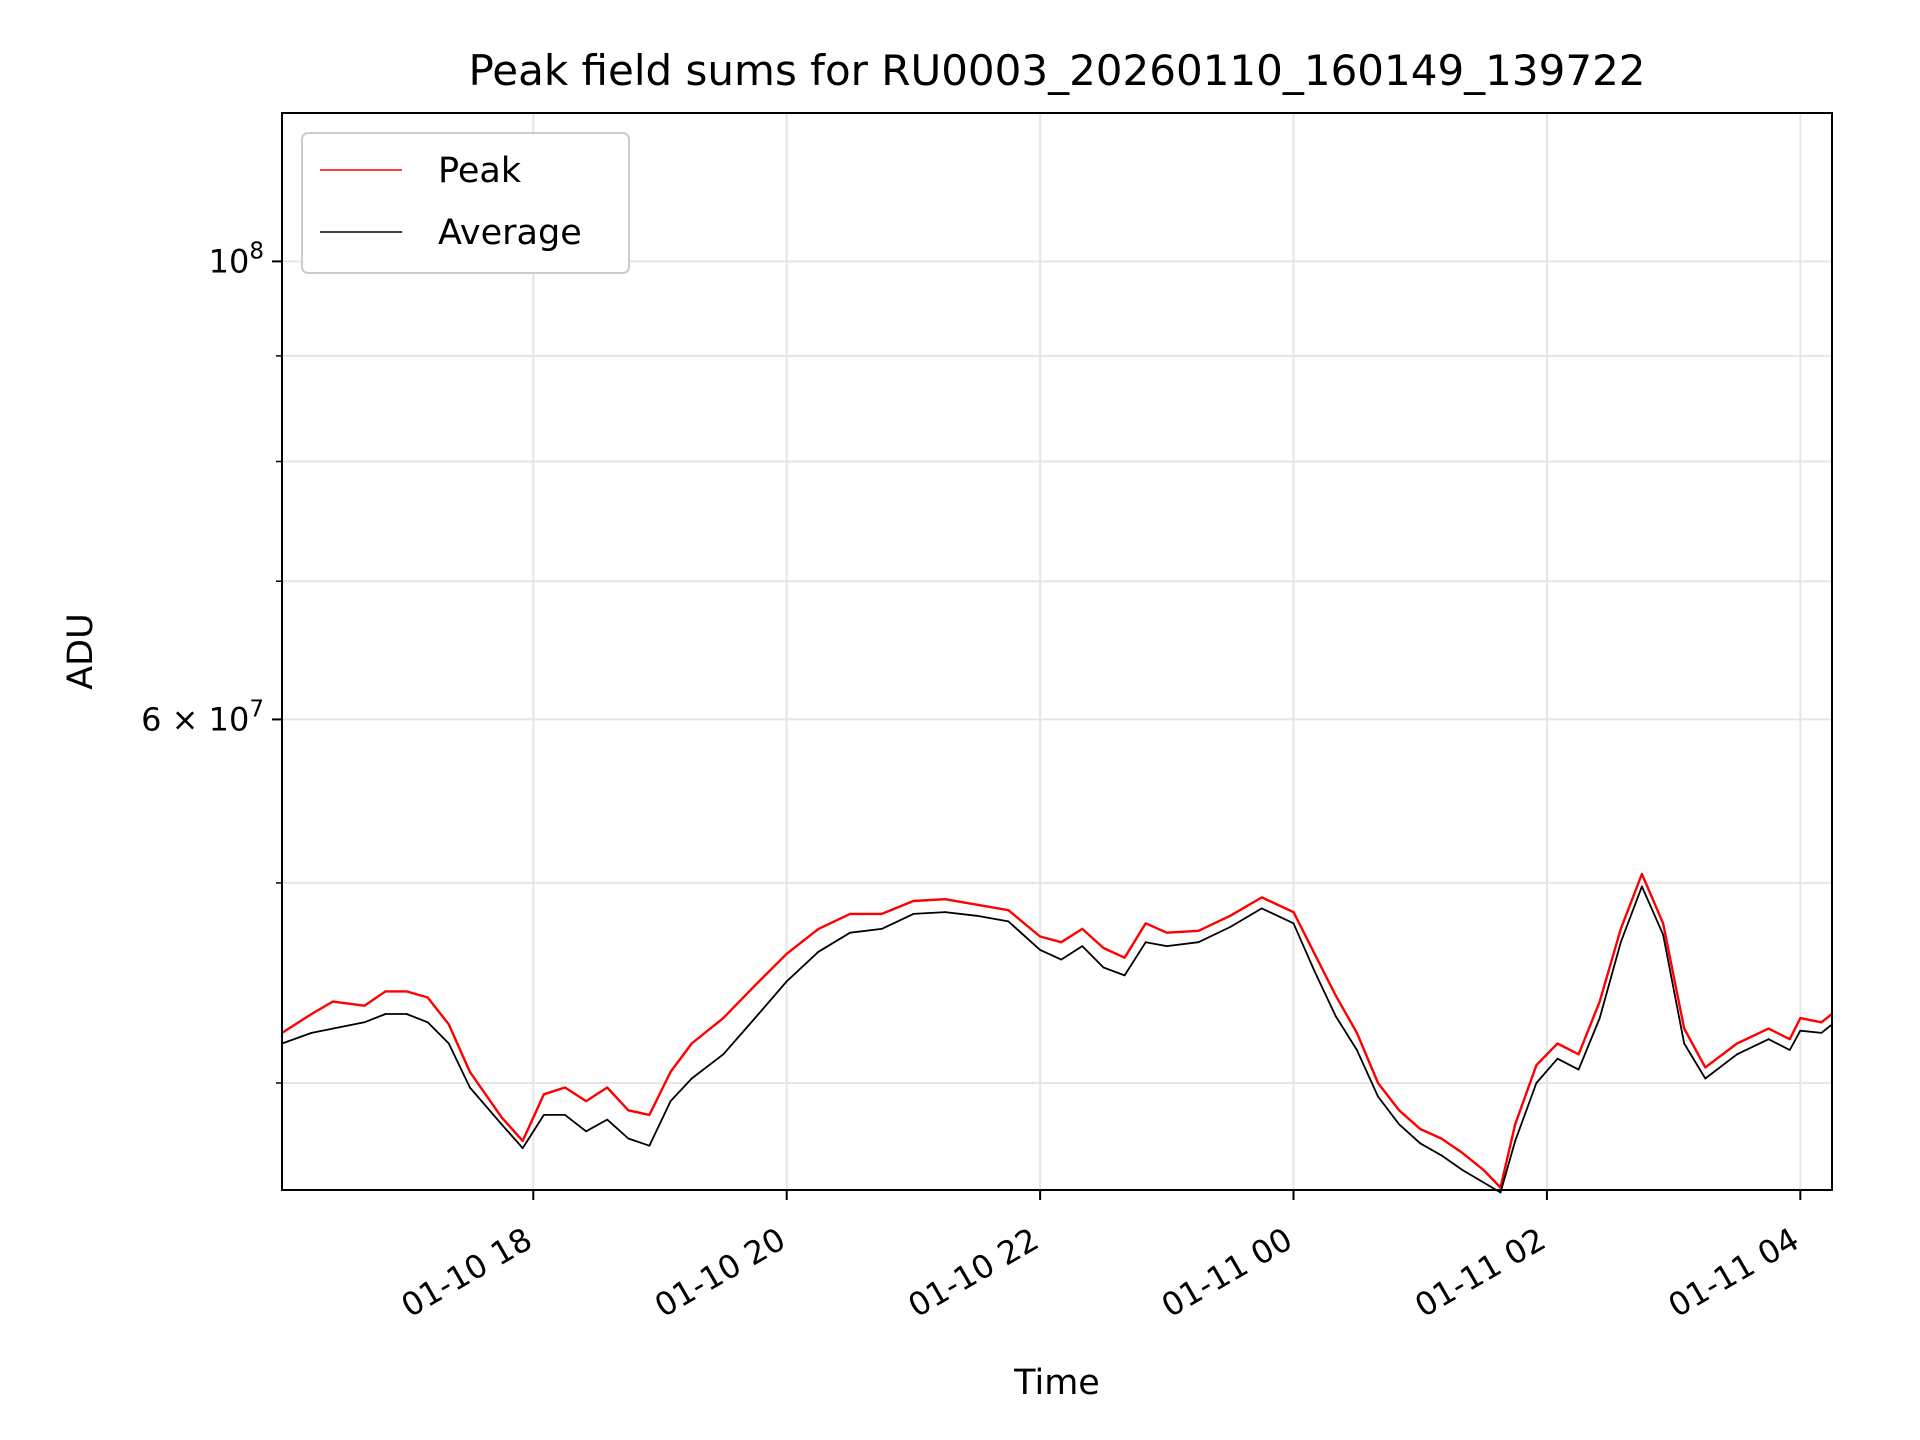 This screenshot has height=1440, width=1920. I want to click on legend-label-peak: Peak, so click(480, 171).